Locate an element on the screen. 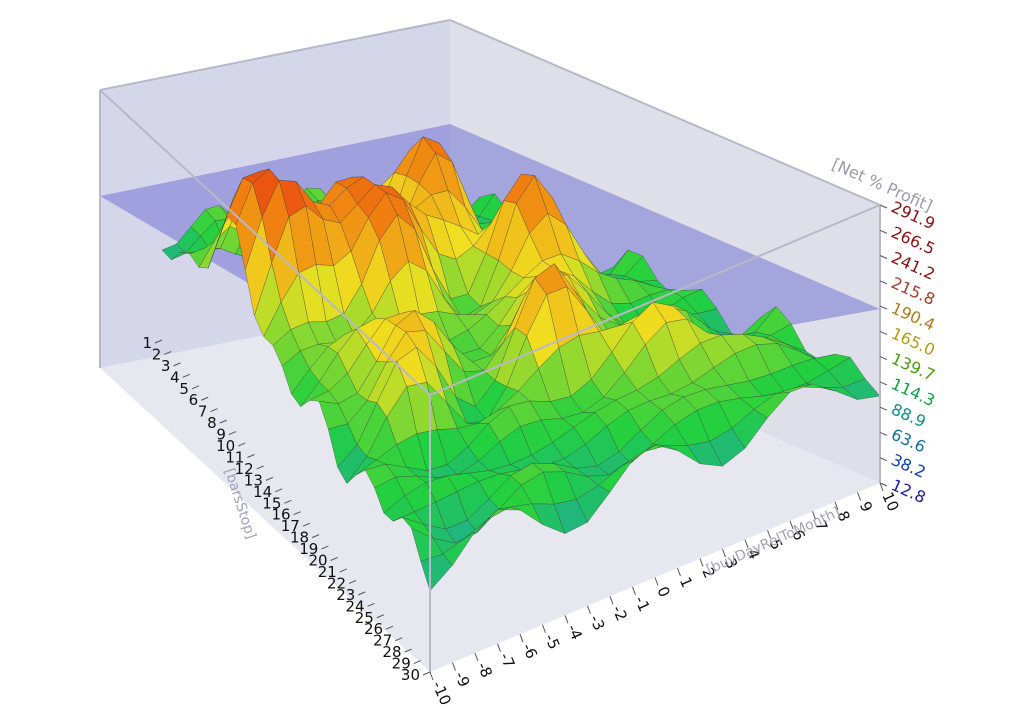 The height and width of the screenshot is (720, 1024). x-tick-label: 28 is located at coordinates (391, 652).